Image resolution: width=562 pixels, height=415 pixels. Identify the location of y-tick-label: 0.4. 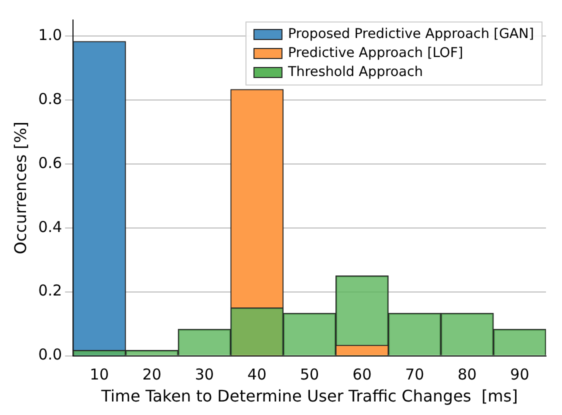
(50, 227).